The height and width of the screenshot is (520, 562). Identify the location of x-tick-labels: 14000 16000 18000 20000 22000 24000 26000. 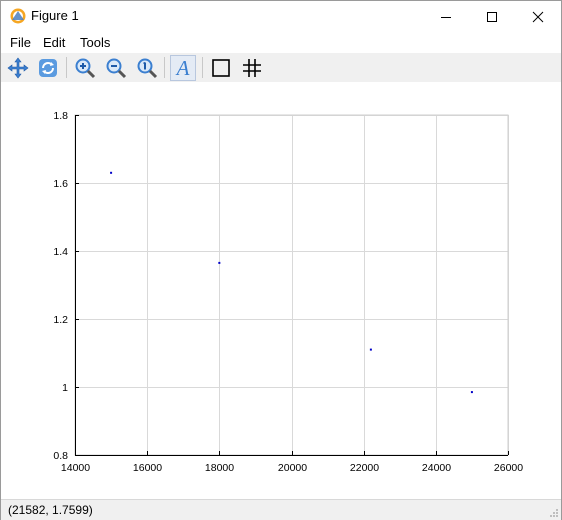
(292, 468).